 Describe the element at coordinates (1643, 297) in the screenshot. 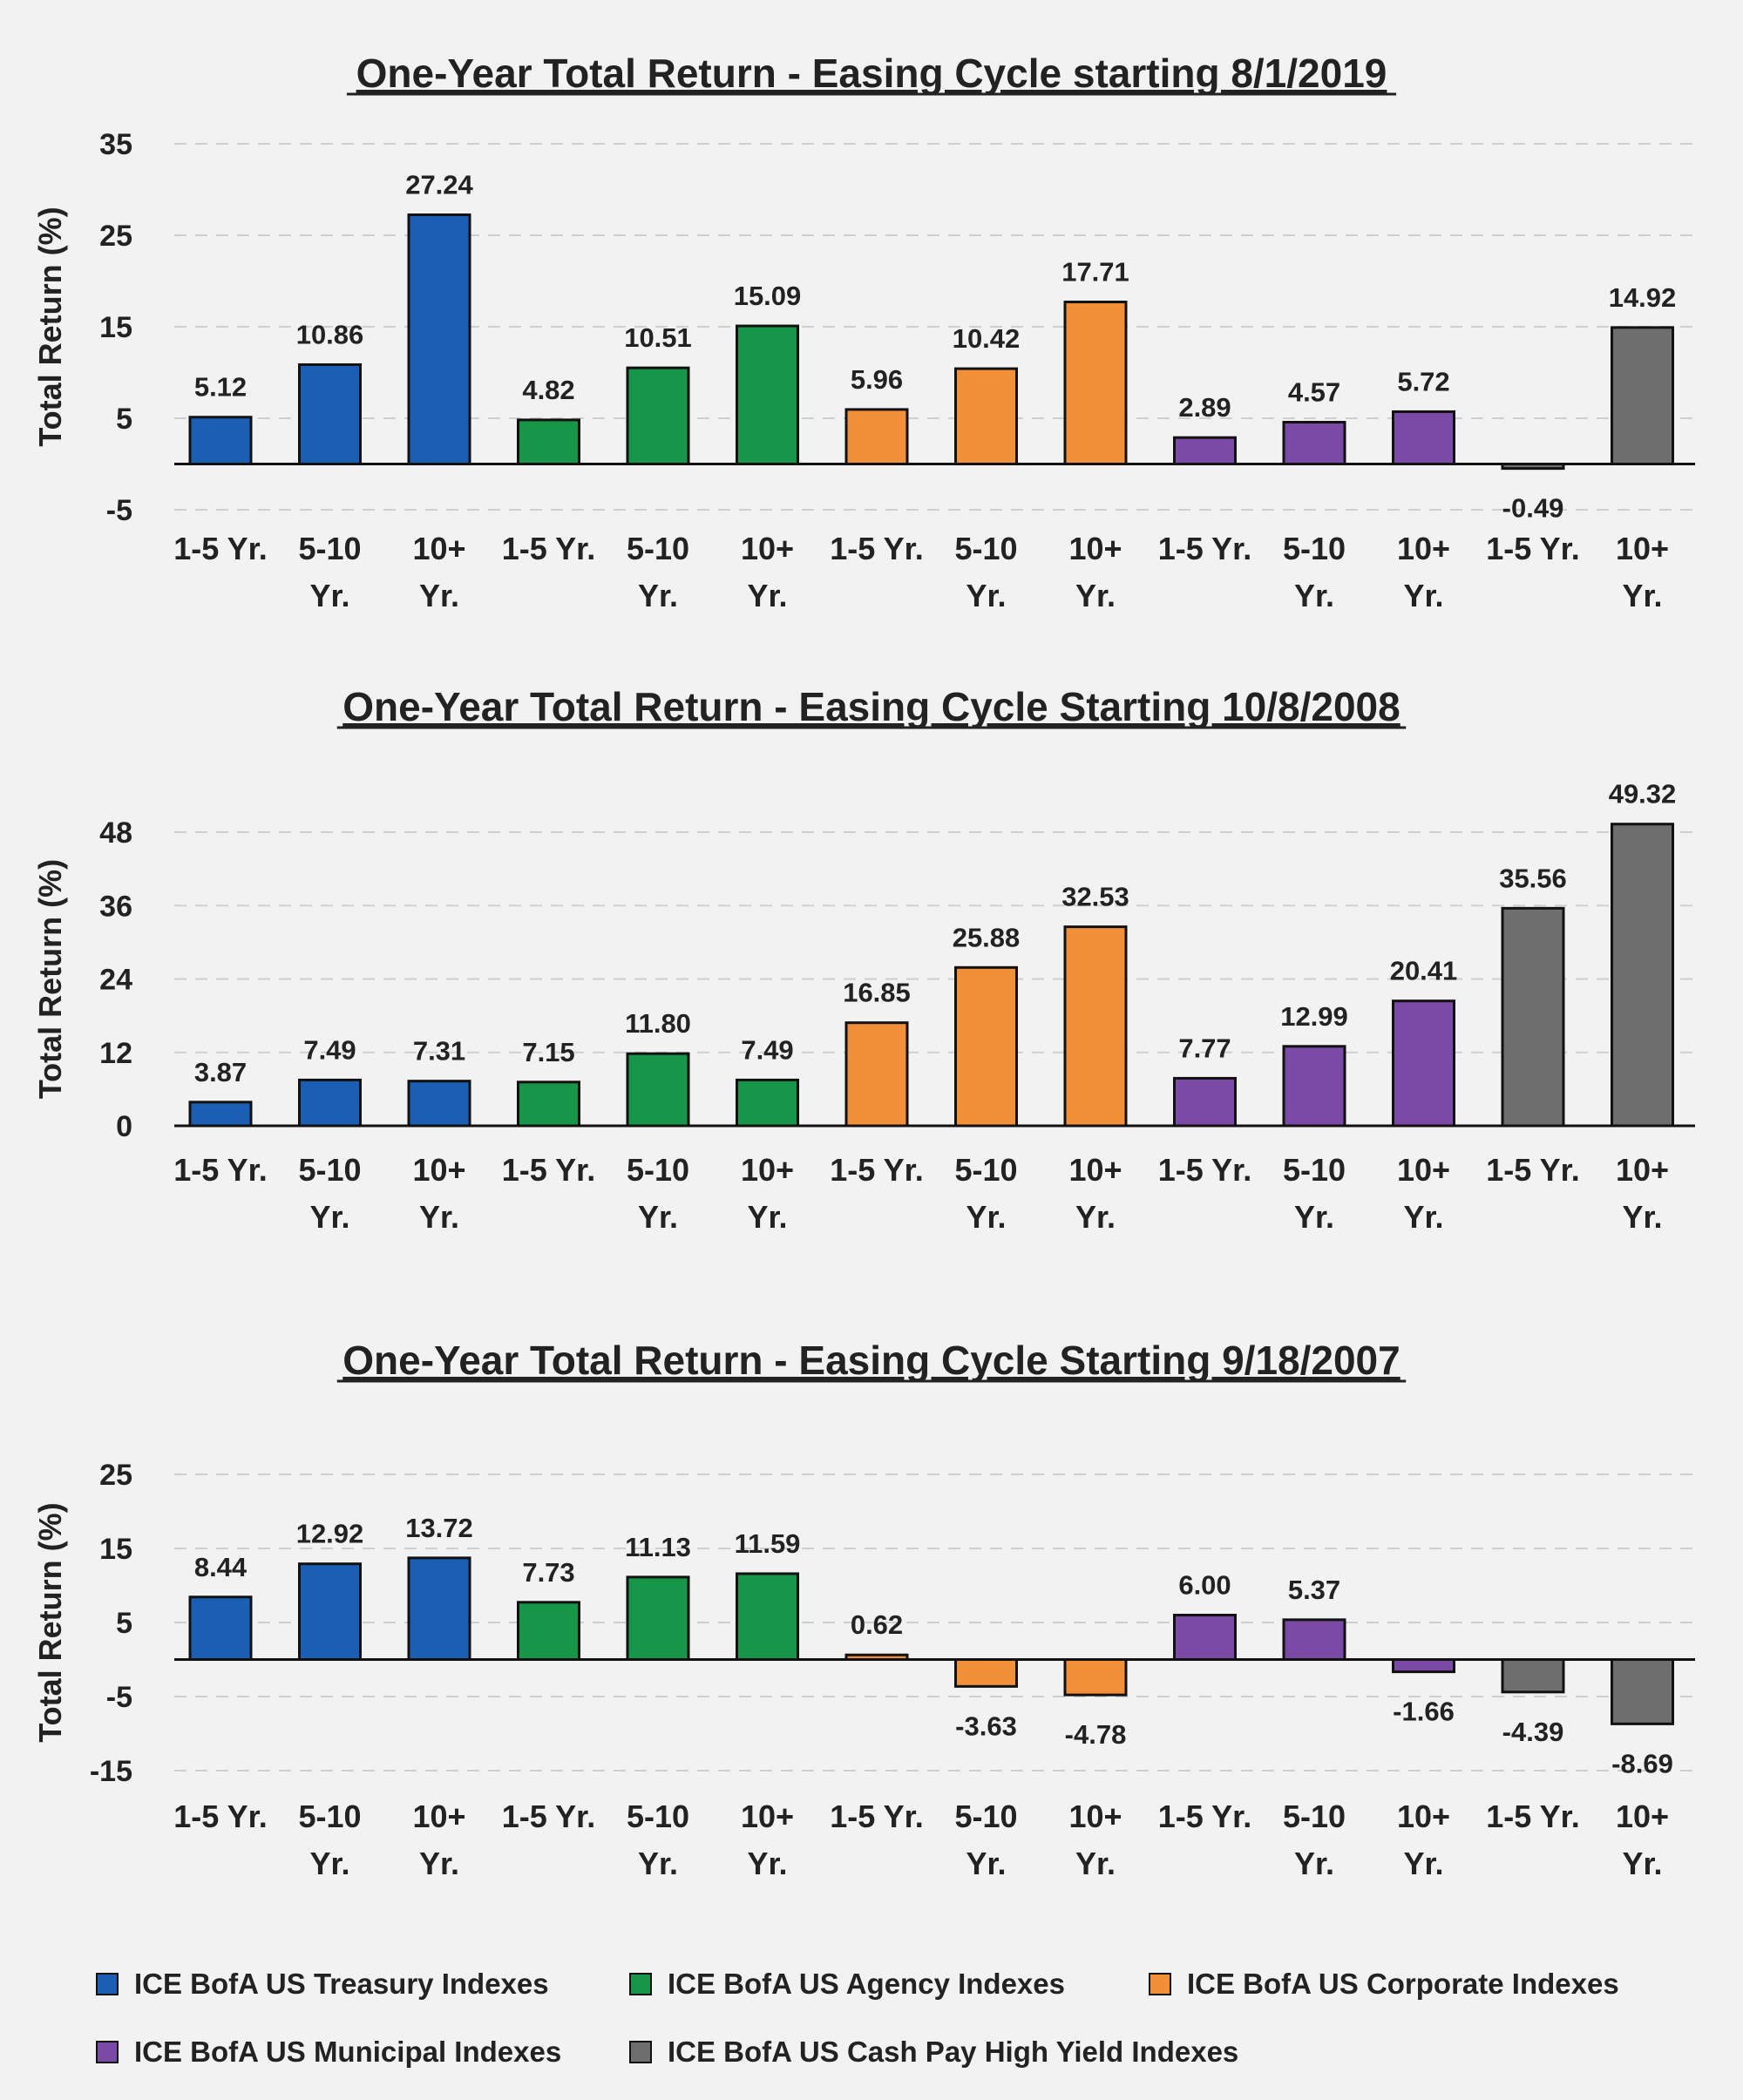

I see `data-label: 14.92` at that location.